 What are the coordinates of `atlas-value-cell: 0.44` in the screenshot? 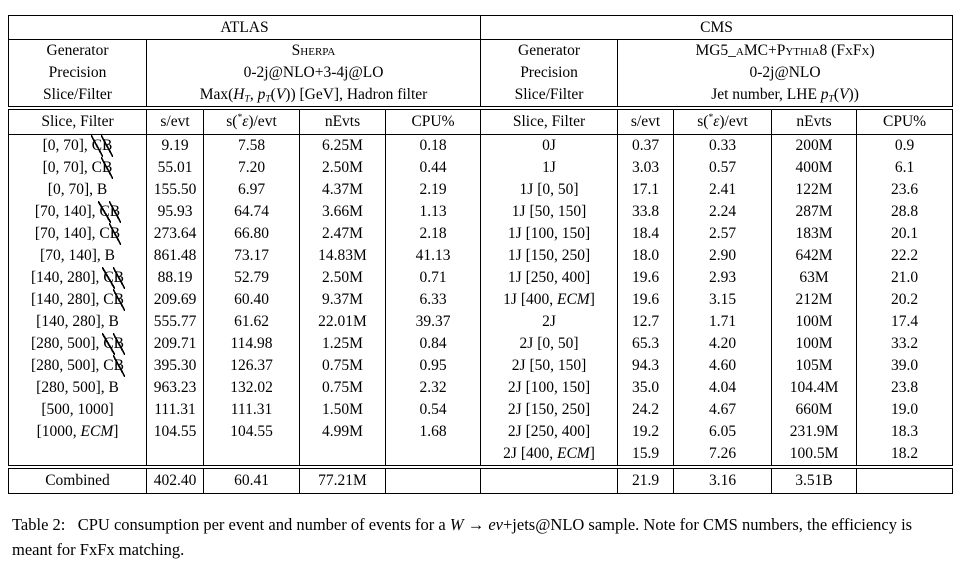 It's located at (432, 168).